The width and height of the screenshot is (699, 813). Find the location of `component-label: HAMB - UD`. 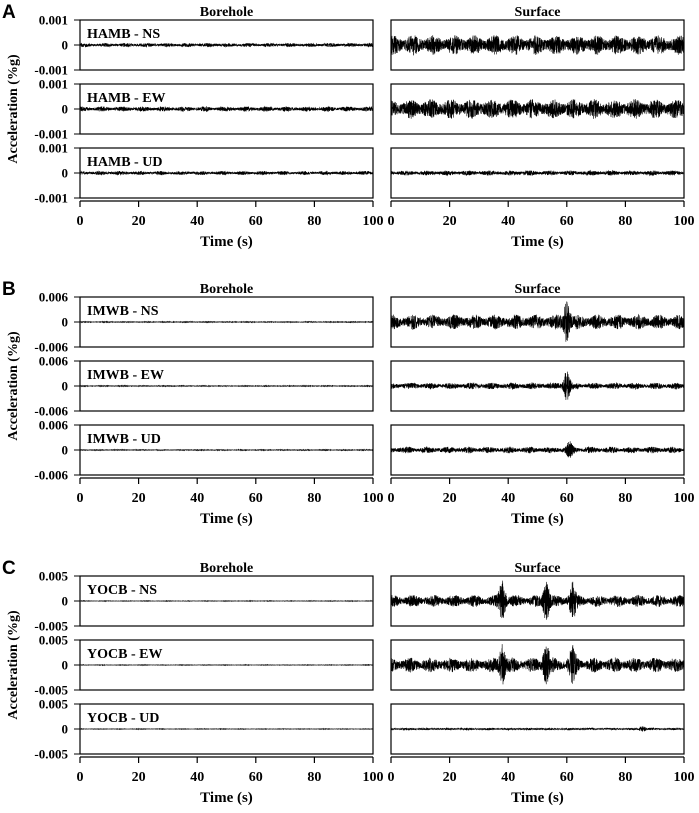

component-label: HAMB - UD is located at coordinates (124, 162).